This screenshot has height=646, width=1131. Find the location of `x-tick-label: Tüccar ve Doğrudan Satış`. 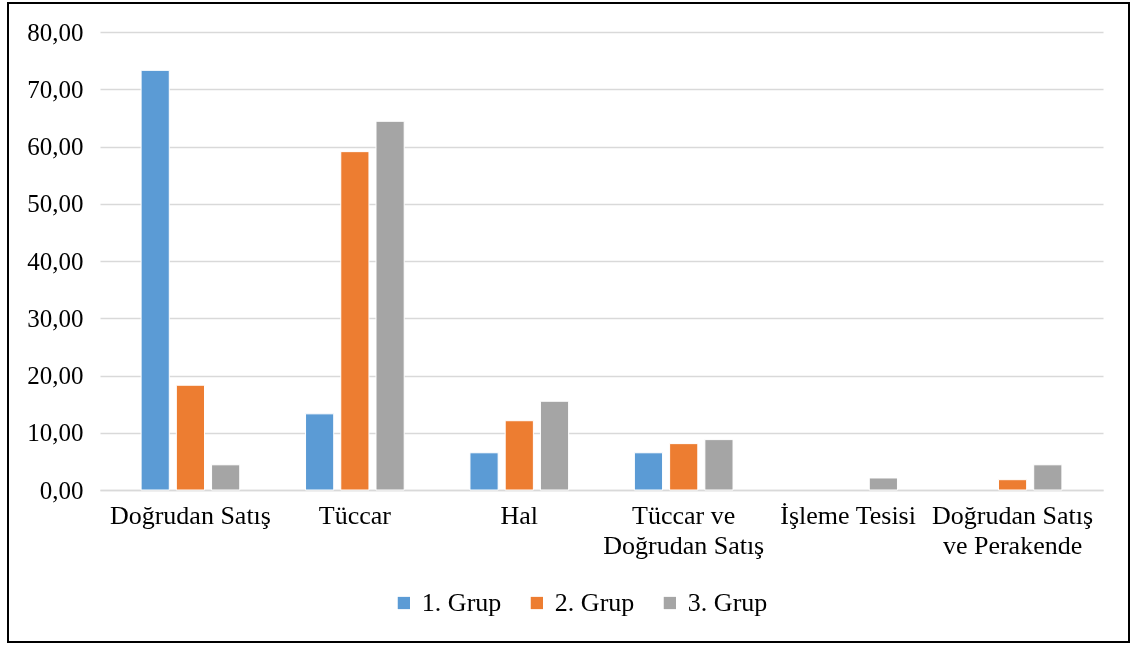

x-tick-label: Tüccar ve Doğrudan Satış is located at coordinates (684, 530).